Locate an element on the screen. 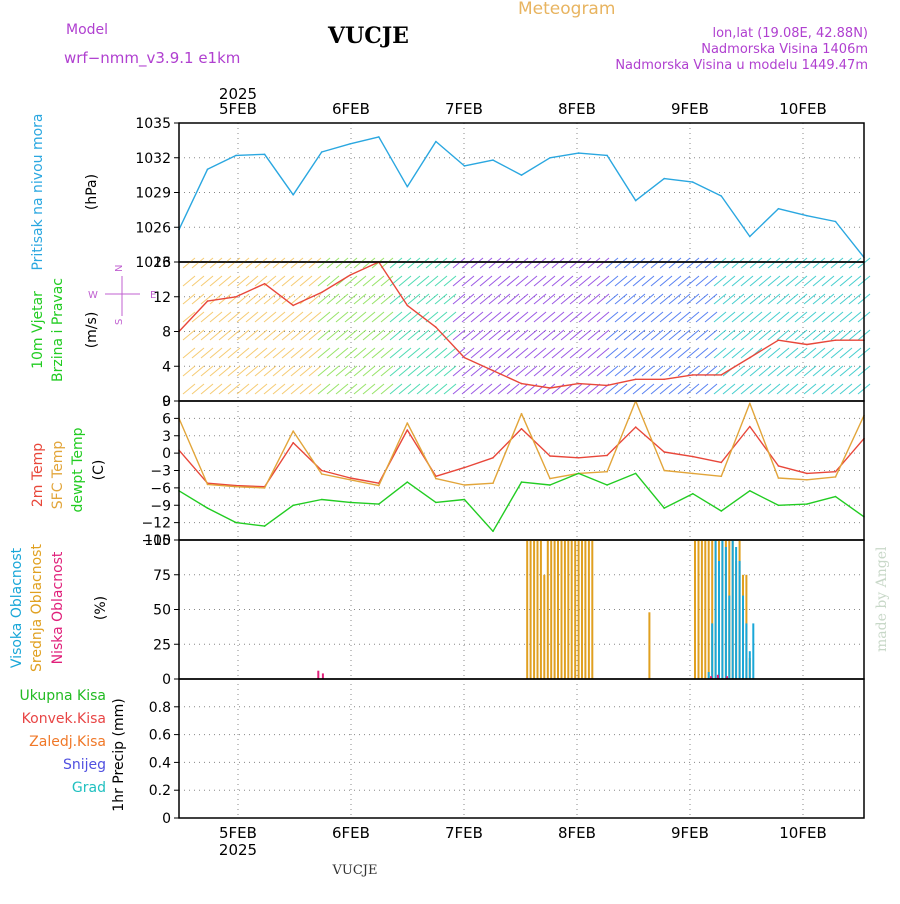 The image size is (900, 904). top-day-label: 8FEB is located at coordinates (577, 109).